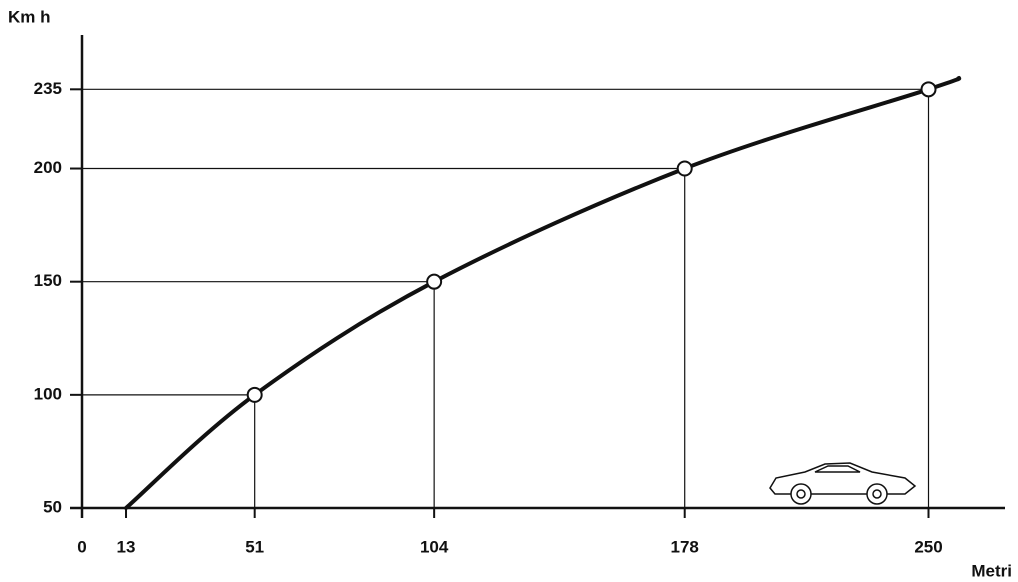 The height and width of the screenshot is (582, 1018). Describe the element at coordinates (81, 546) in the screenshot. I see `x-tick-label: 0` at that location.